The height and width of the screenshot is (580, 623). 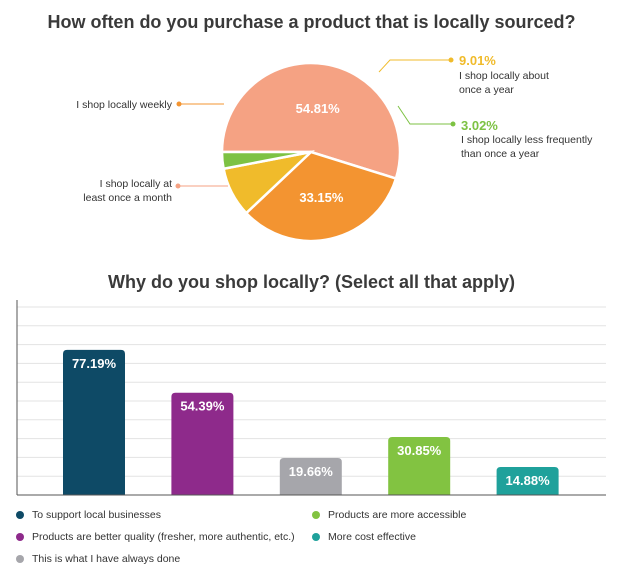 I want to click on pie-slice-value-label: 33.15%, so click(x=321, y=197).